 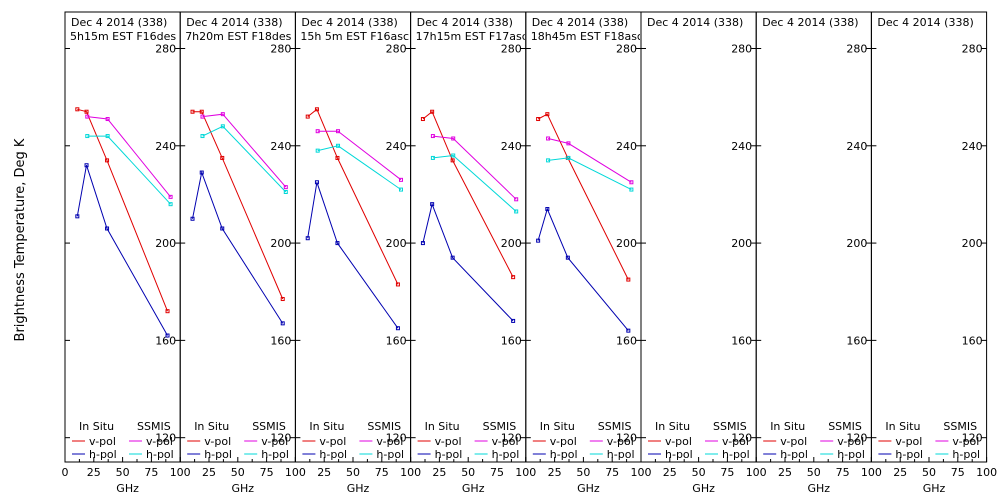 What do you see at coordinates (472, 36) in the screenshot?
I see `panel-subtitle: 17h15m EST F17asc` at bounding box center [472, 36].